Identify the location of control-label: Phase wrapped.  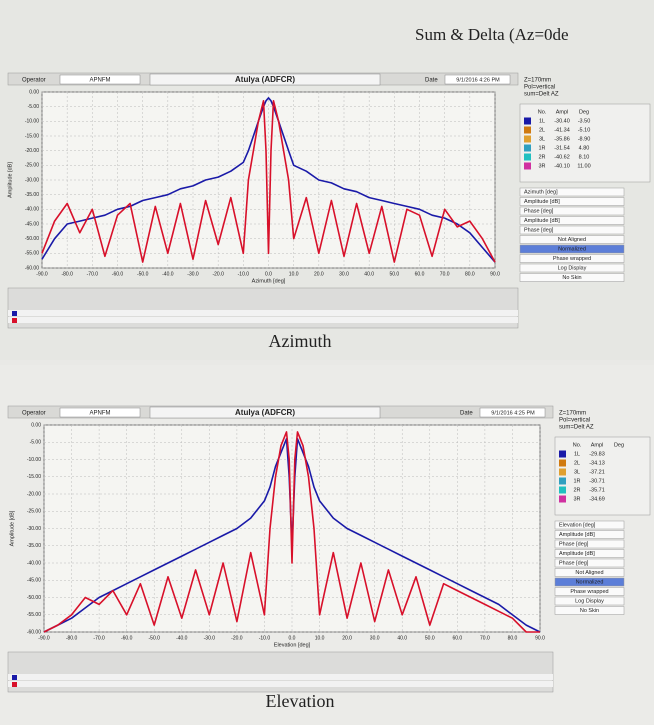
(572, 259).